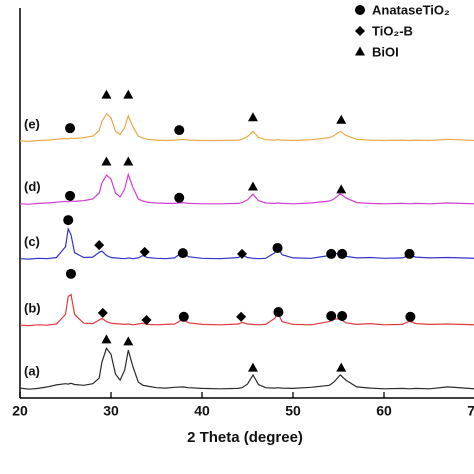 The width and height of the screenshot is (474, 474). I want to click on series-label: (d), so click(32, 186).